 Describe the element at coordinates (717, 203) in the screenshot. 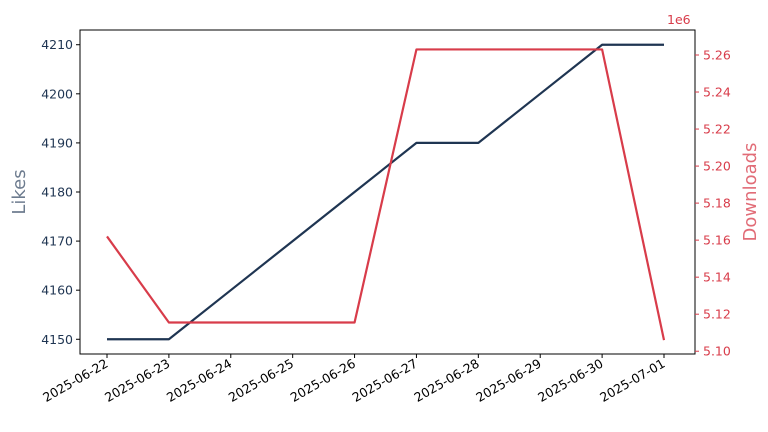

I see `right-tick-label: 5.18` at that location.